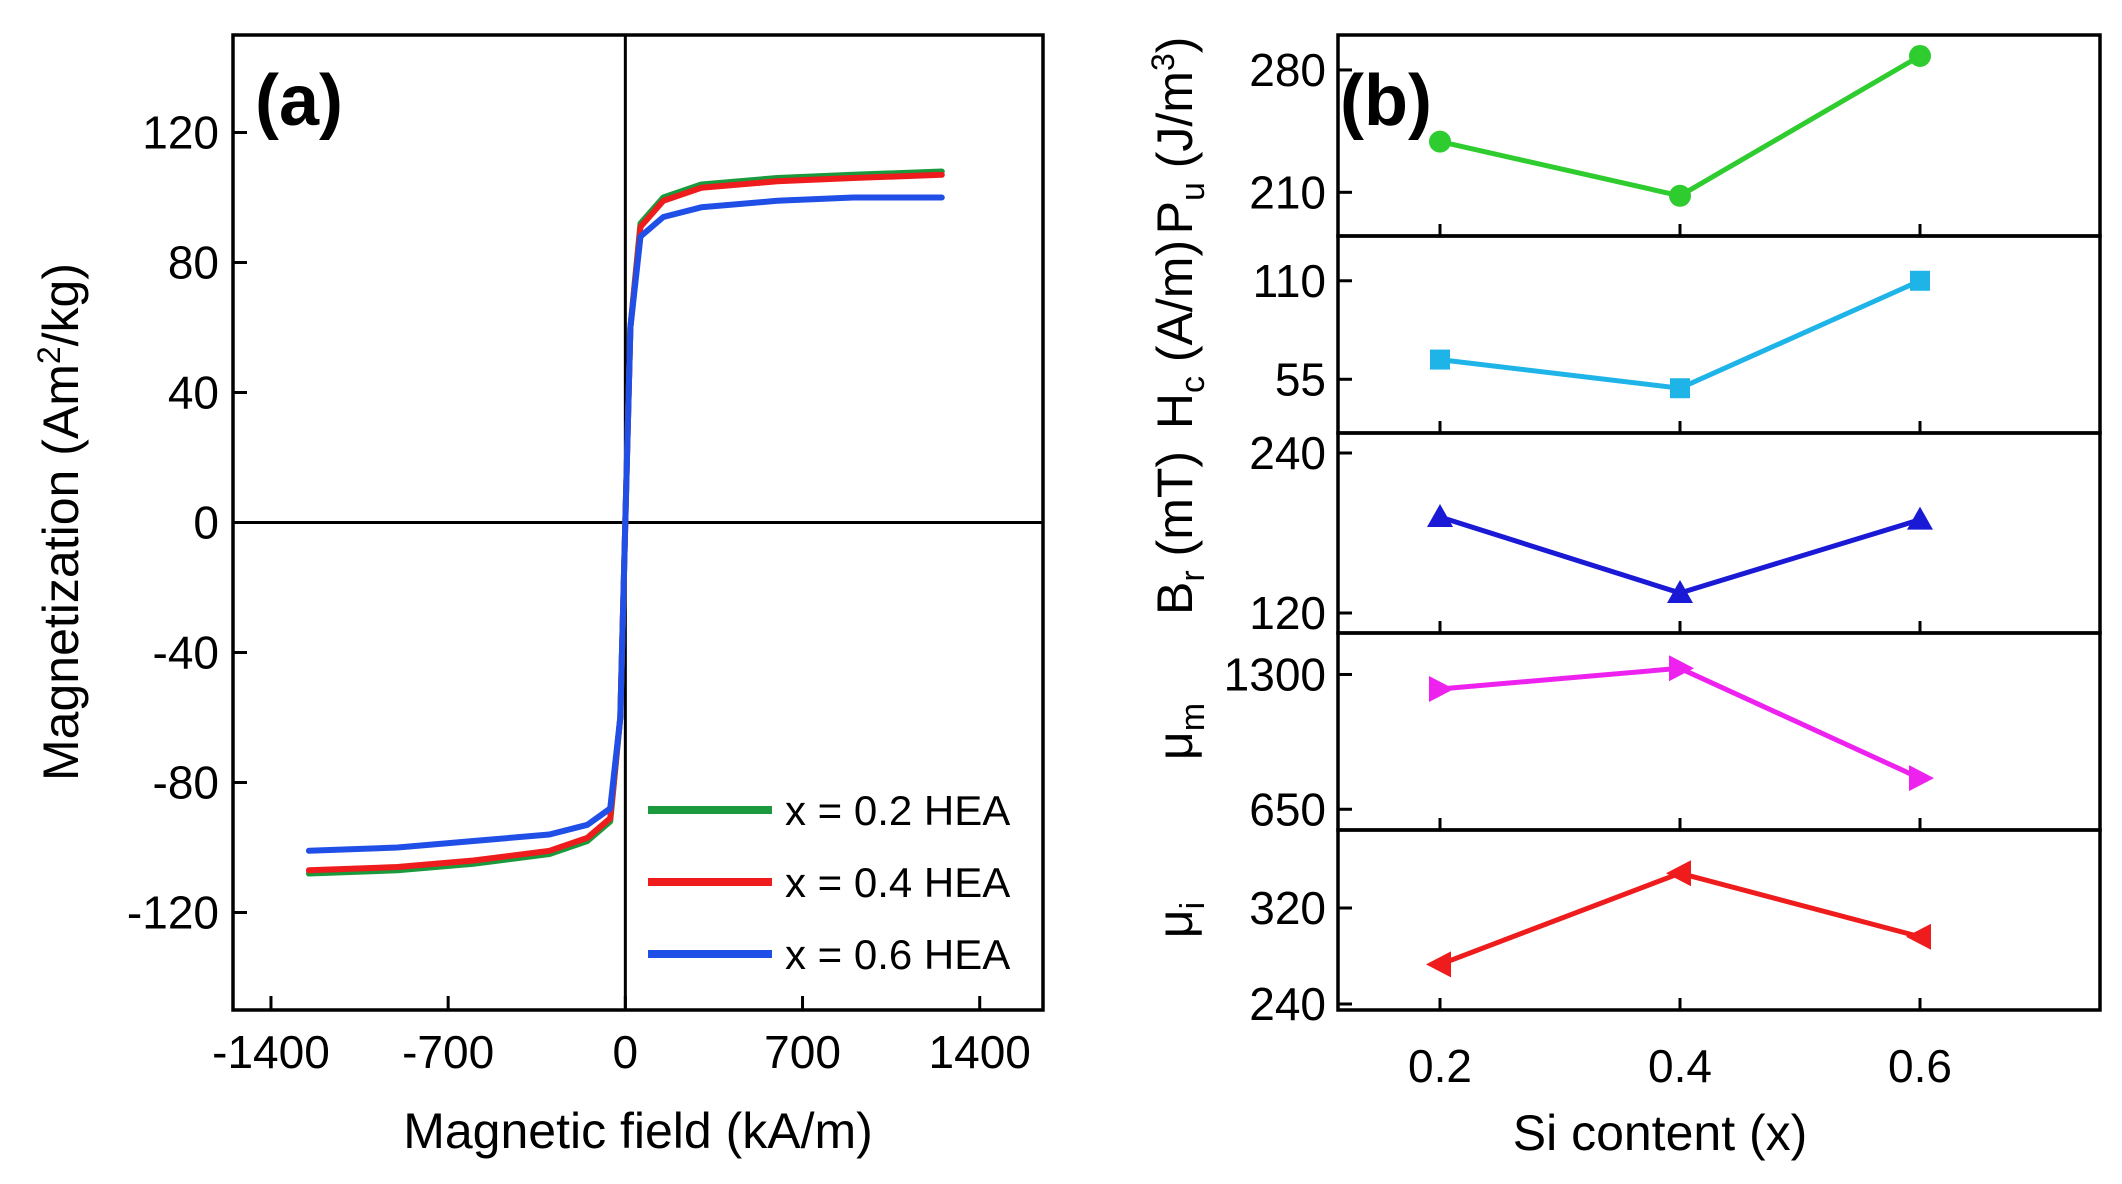  What do you see at coordinates (1275, 674) in the screenshot?
I see `y-tick-label: 1300` at bounding box center [1275, 674].